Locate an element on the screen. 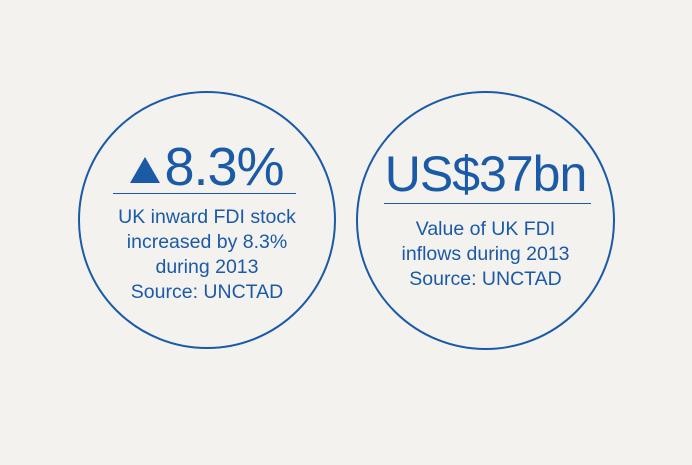  description-line: Value of UK FDI is located at coordinates (485, 229).